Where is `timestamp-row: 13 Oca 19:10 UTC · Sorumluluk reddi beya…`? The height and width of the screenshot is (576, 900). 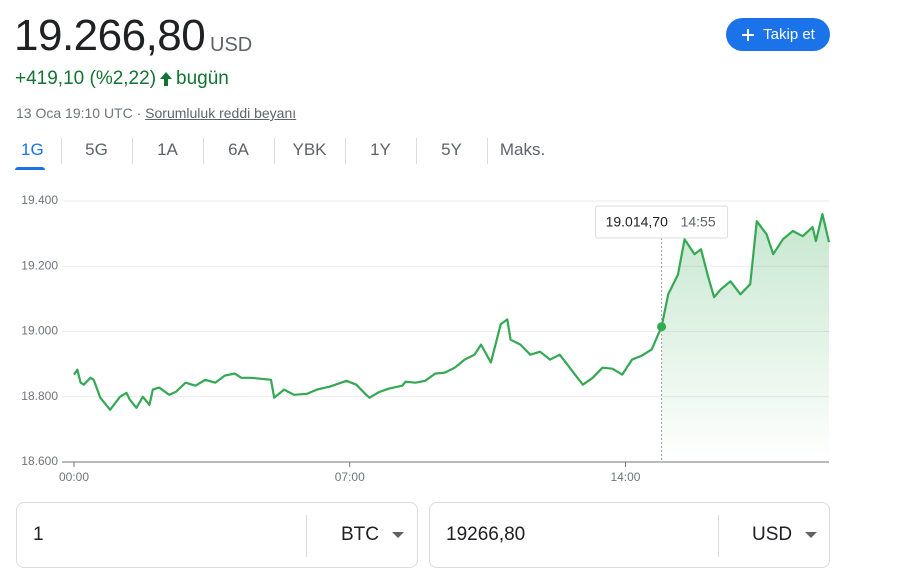 timestamp-row: 13 Oca 19:10 UTC · Sorumluluk reddi beya… is located at coordinates (156, 113).